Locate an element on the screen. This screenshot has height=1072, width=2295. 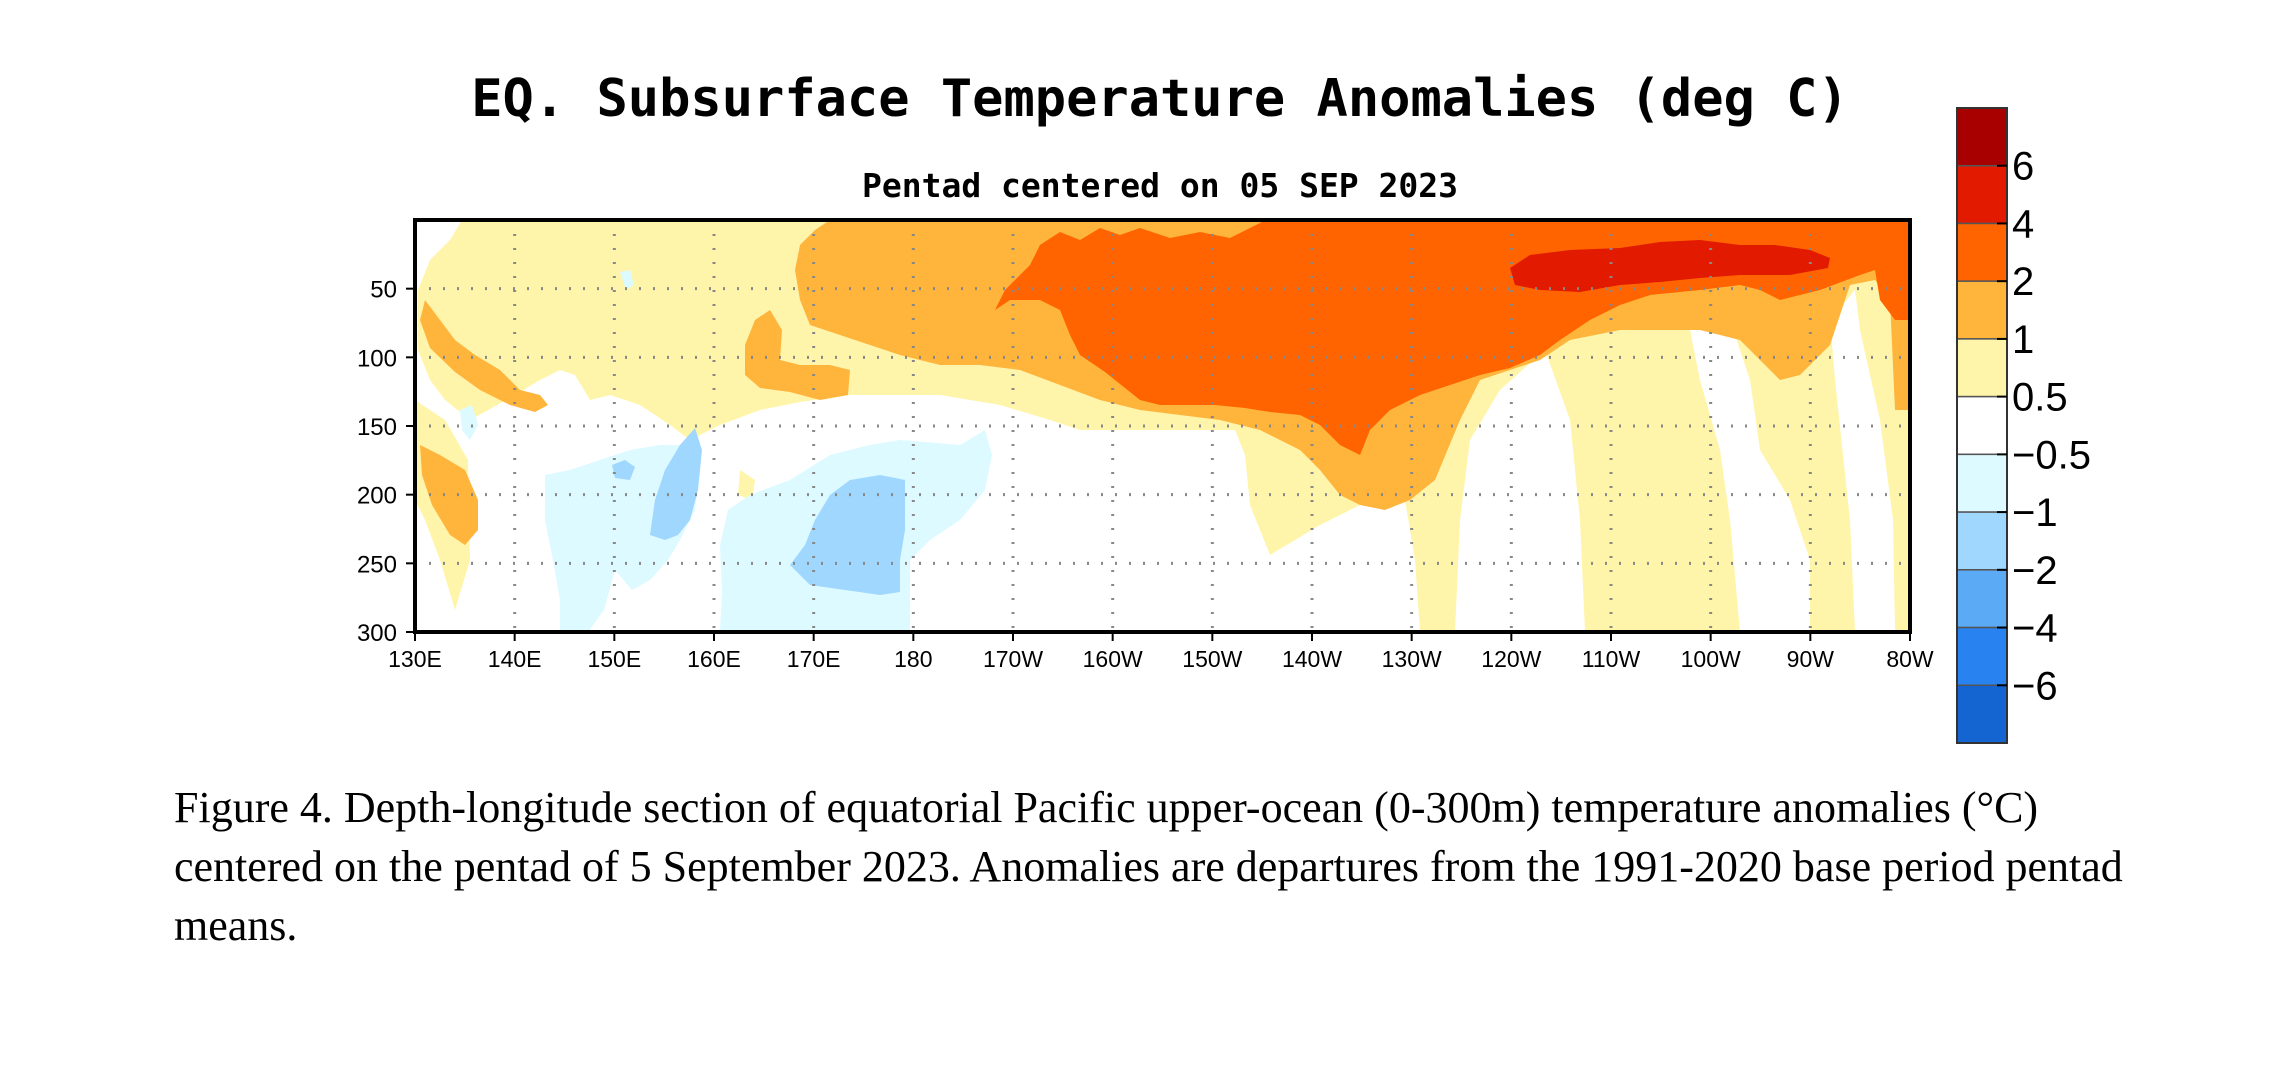
x-tick-label: 160E is located at coordinates (714, 659).